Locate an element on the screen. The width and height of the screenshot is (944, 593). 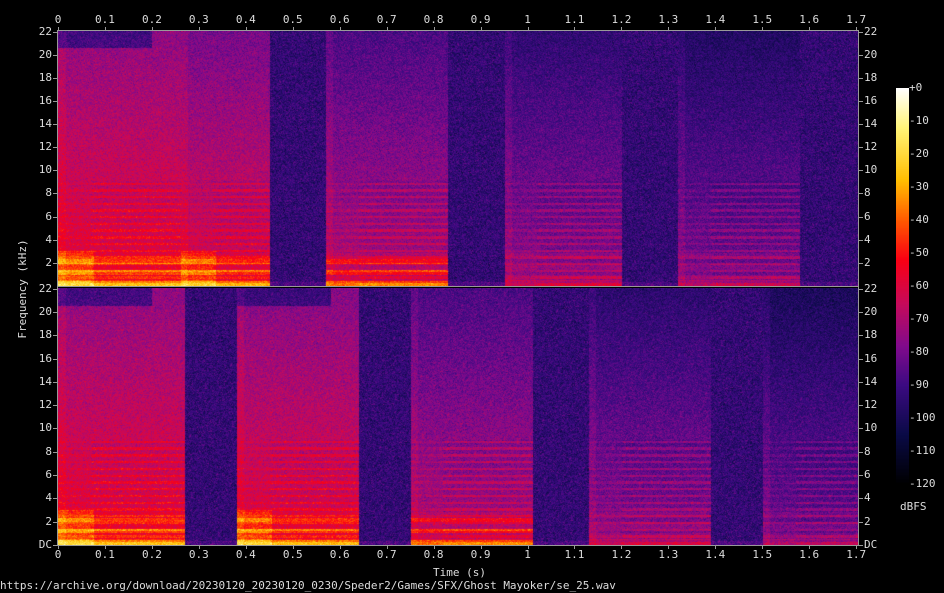
colorbar-tick-label: -10 is located at coordinates (919, 120).